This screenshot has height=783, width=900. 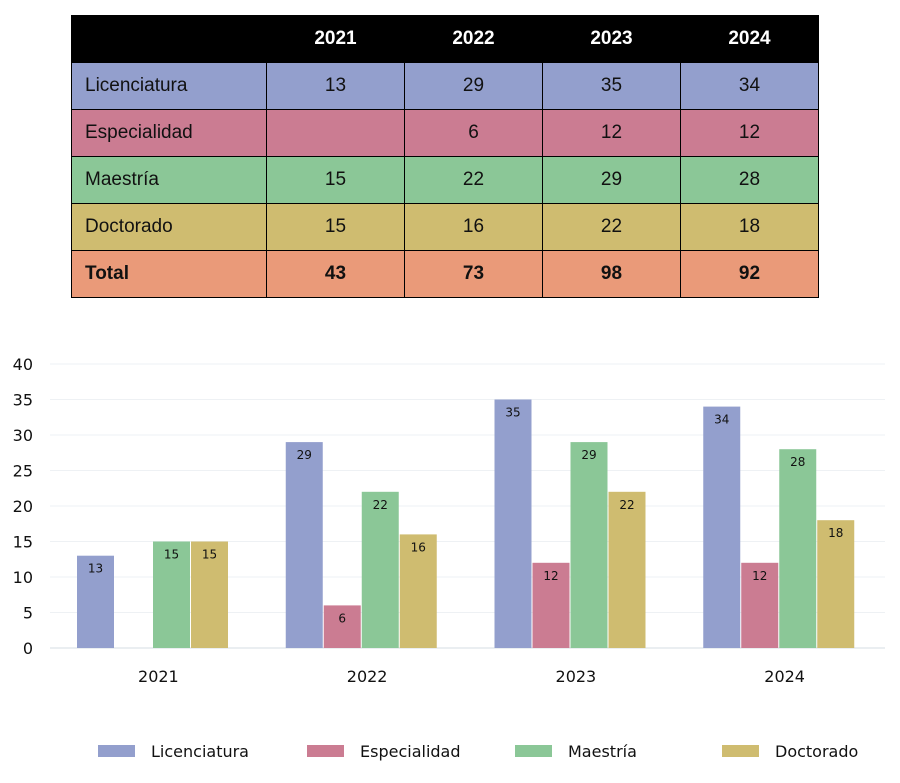 What do you see at coordinates (410, 751) in the screenshot?
I see `legend-label: Especialidad` at bounding box center [410, 751].